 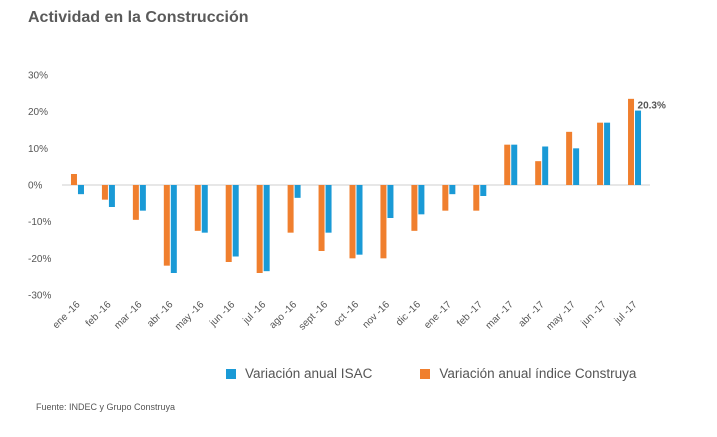 What do you see at coordinates (532, 314) in the screenshot?
I see `x-tick-label: abr -17` at bounding box center [532, 314].